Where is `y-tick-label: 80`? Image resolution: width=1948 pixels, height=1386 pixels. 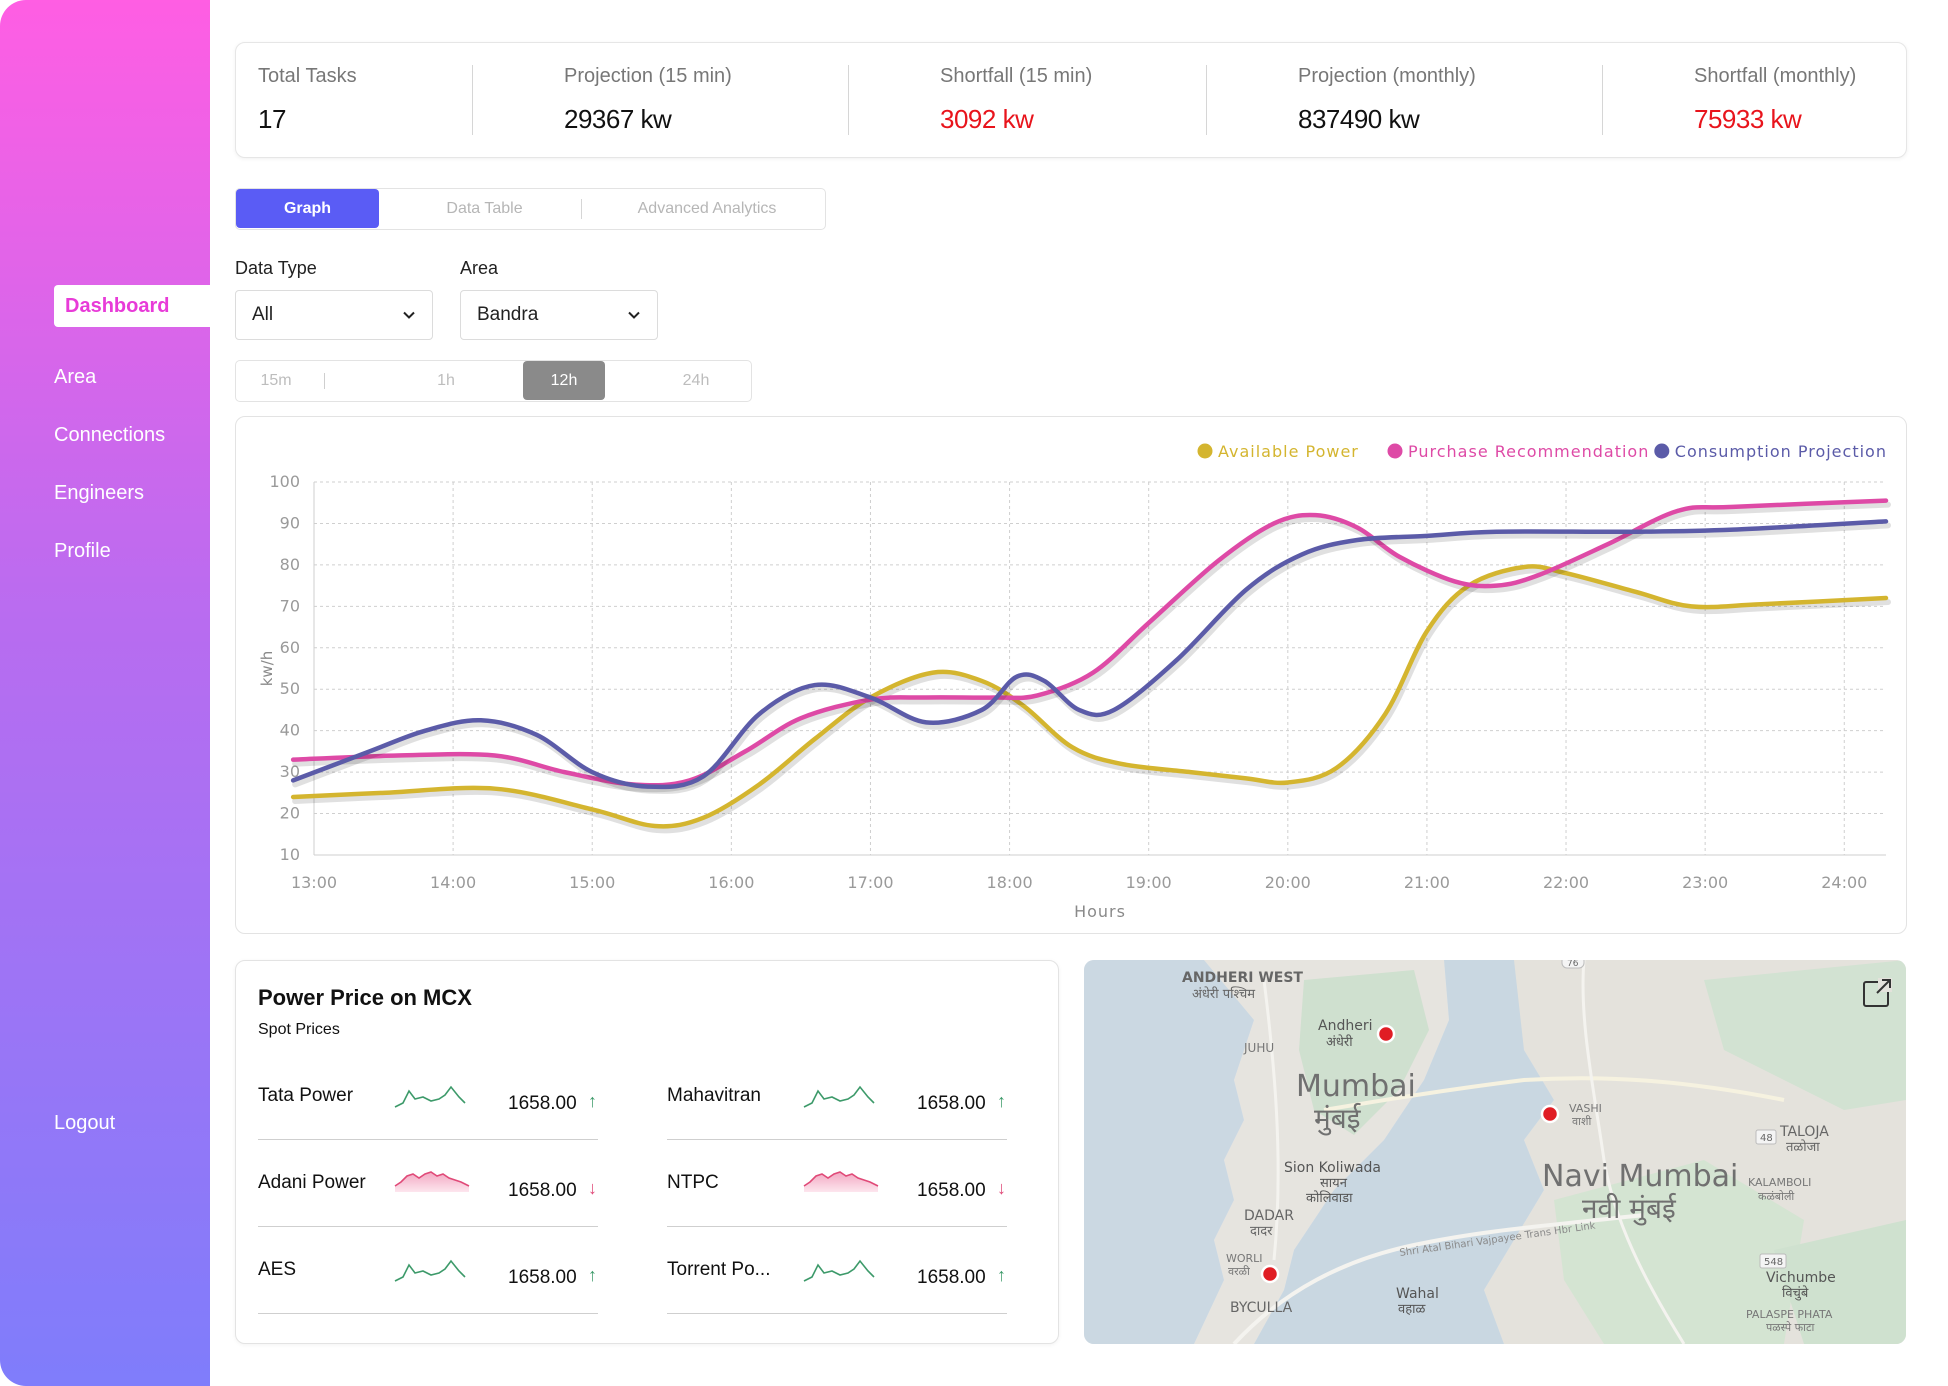 y-tick-label: 80 is located at coordinates (290, 564).